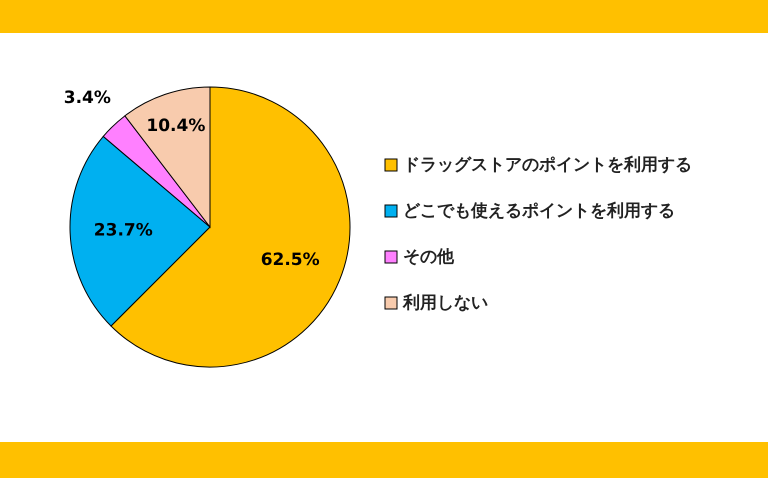  Describe the element at coordinates (123, 230) in the screenshot. I see `data-label: 23.7%` at that location.